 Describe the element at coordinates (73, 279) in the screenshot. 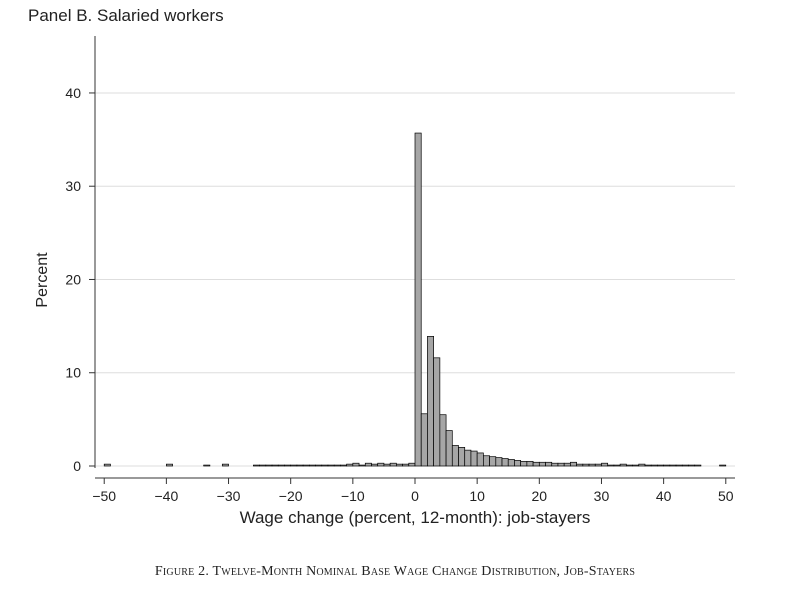

I see `y-tick-label: 20` at that location.